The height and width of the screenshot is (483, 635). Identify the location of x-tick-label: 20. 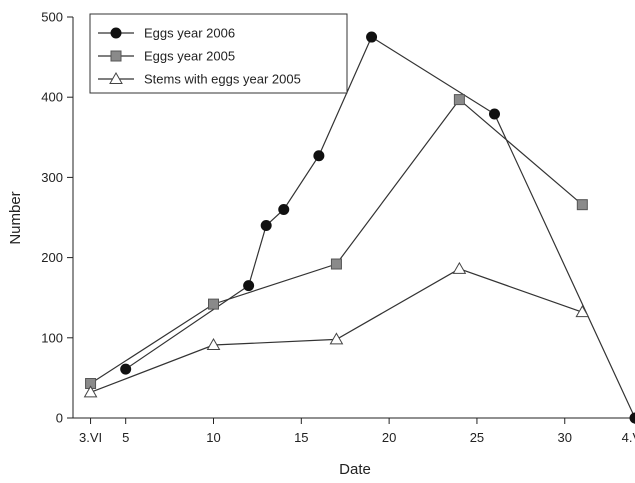
(389, 437).